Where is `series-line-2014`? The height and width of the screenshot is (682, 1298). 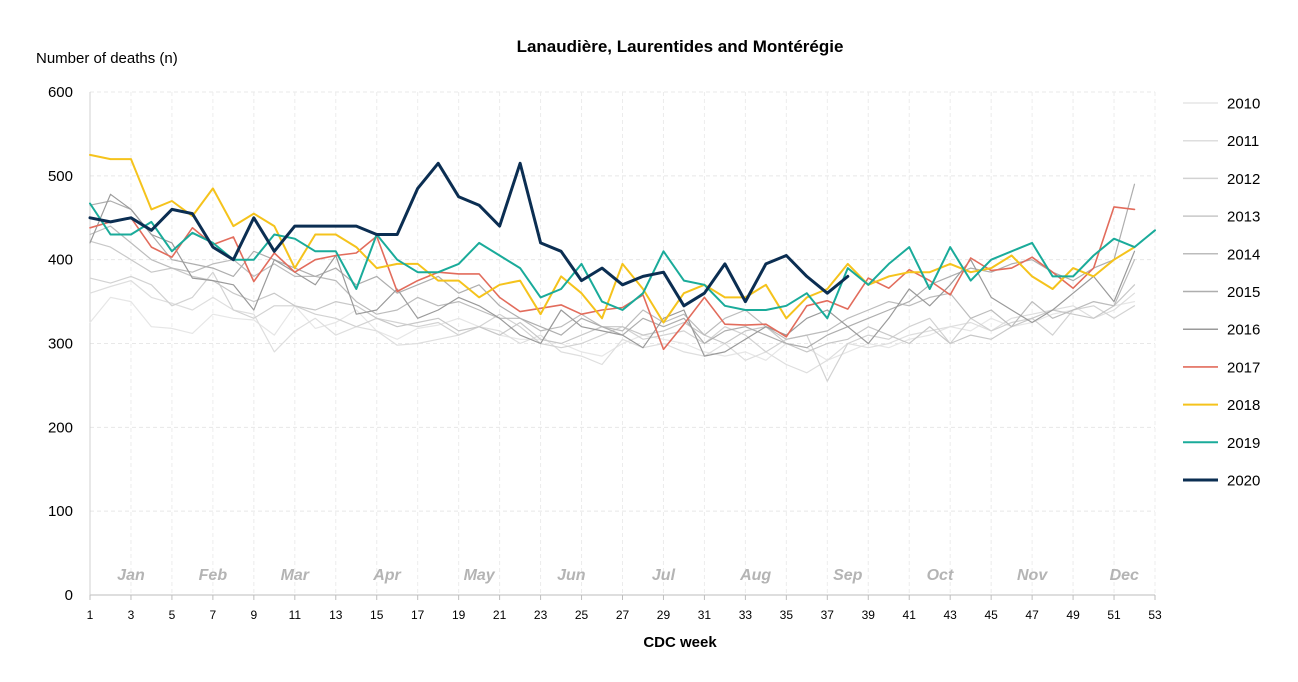 series-line-2014 is located at coordinates (612, 282).